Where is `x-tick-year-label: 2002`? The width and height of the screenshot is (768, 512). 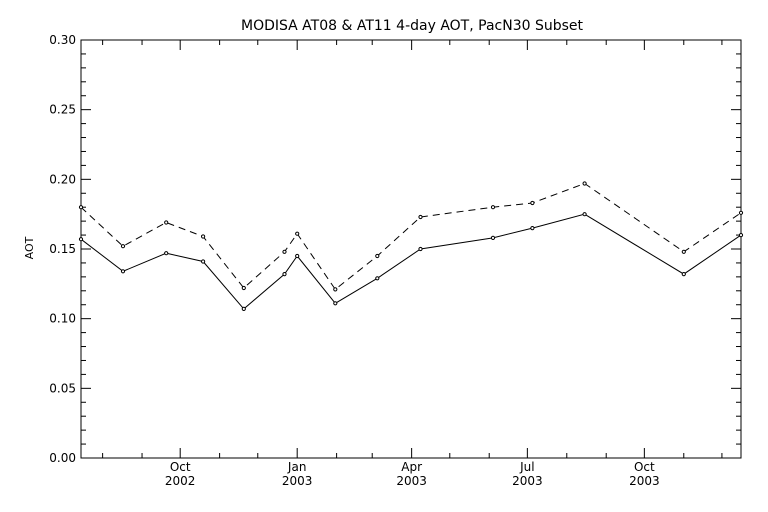 x-tick-year-label: 2002 is located at coordinates (180, 481).